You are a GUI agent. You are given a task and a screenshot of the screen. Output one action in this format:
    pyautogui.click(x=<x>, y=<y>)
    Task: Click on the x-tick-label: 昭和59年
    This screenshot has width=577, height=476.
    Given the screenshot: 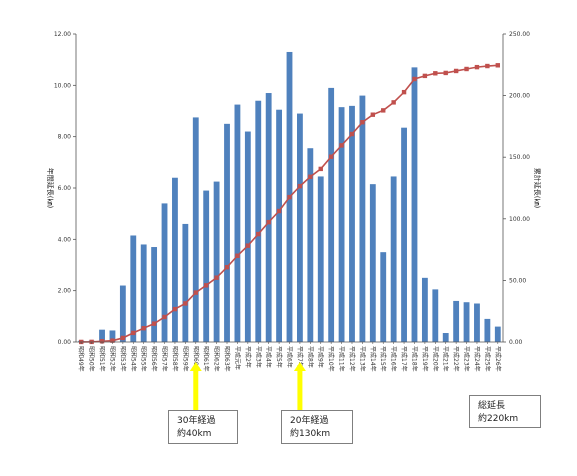 What is the action you would take?
    pyautogui.click(x=185, y=359)
    